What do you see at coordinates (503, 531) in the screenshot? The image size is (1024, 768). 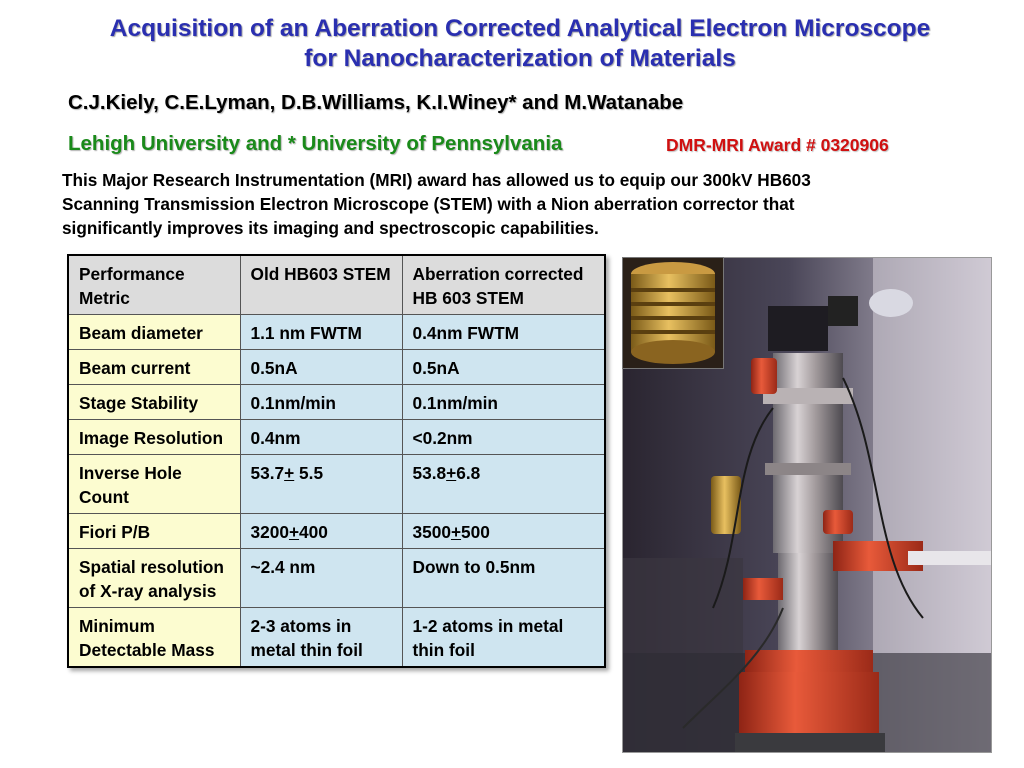 I see `new-value: 3500+500` at bounding box center [503, 531].